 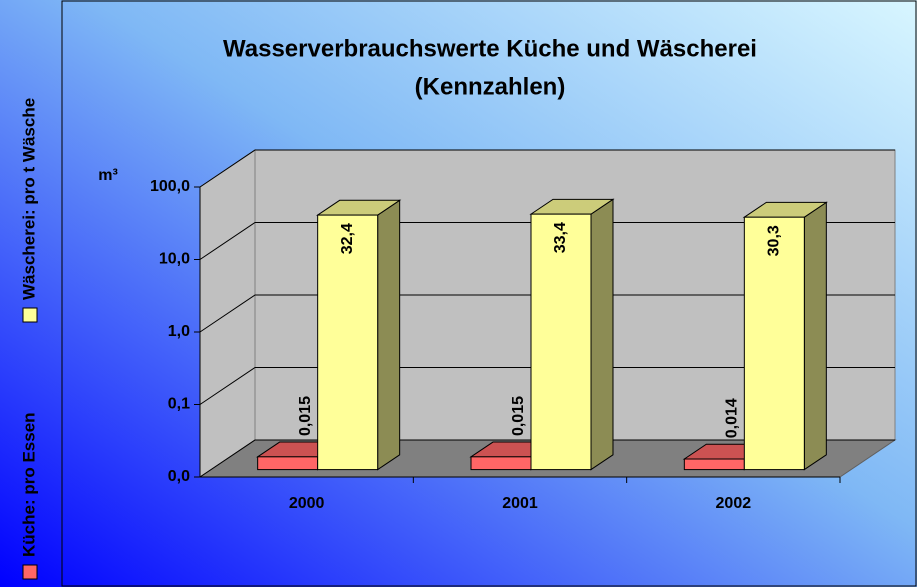 I want to click on value-label: 0,014, so click(x=732, y=418).